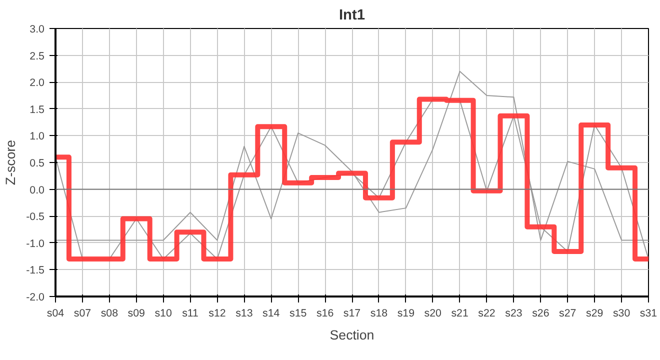 The image size is (660, 360). I want to click on x-tick-label: s10, so click(163, 314).